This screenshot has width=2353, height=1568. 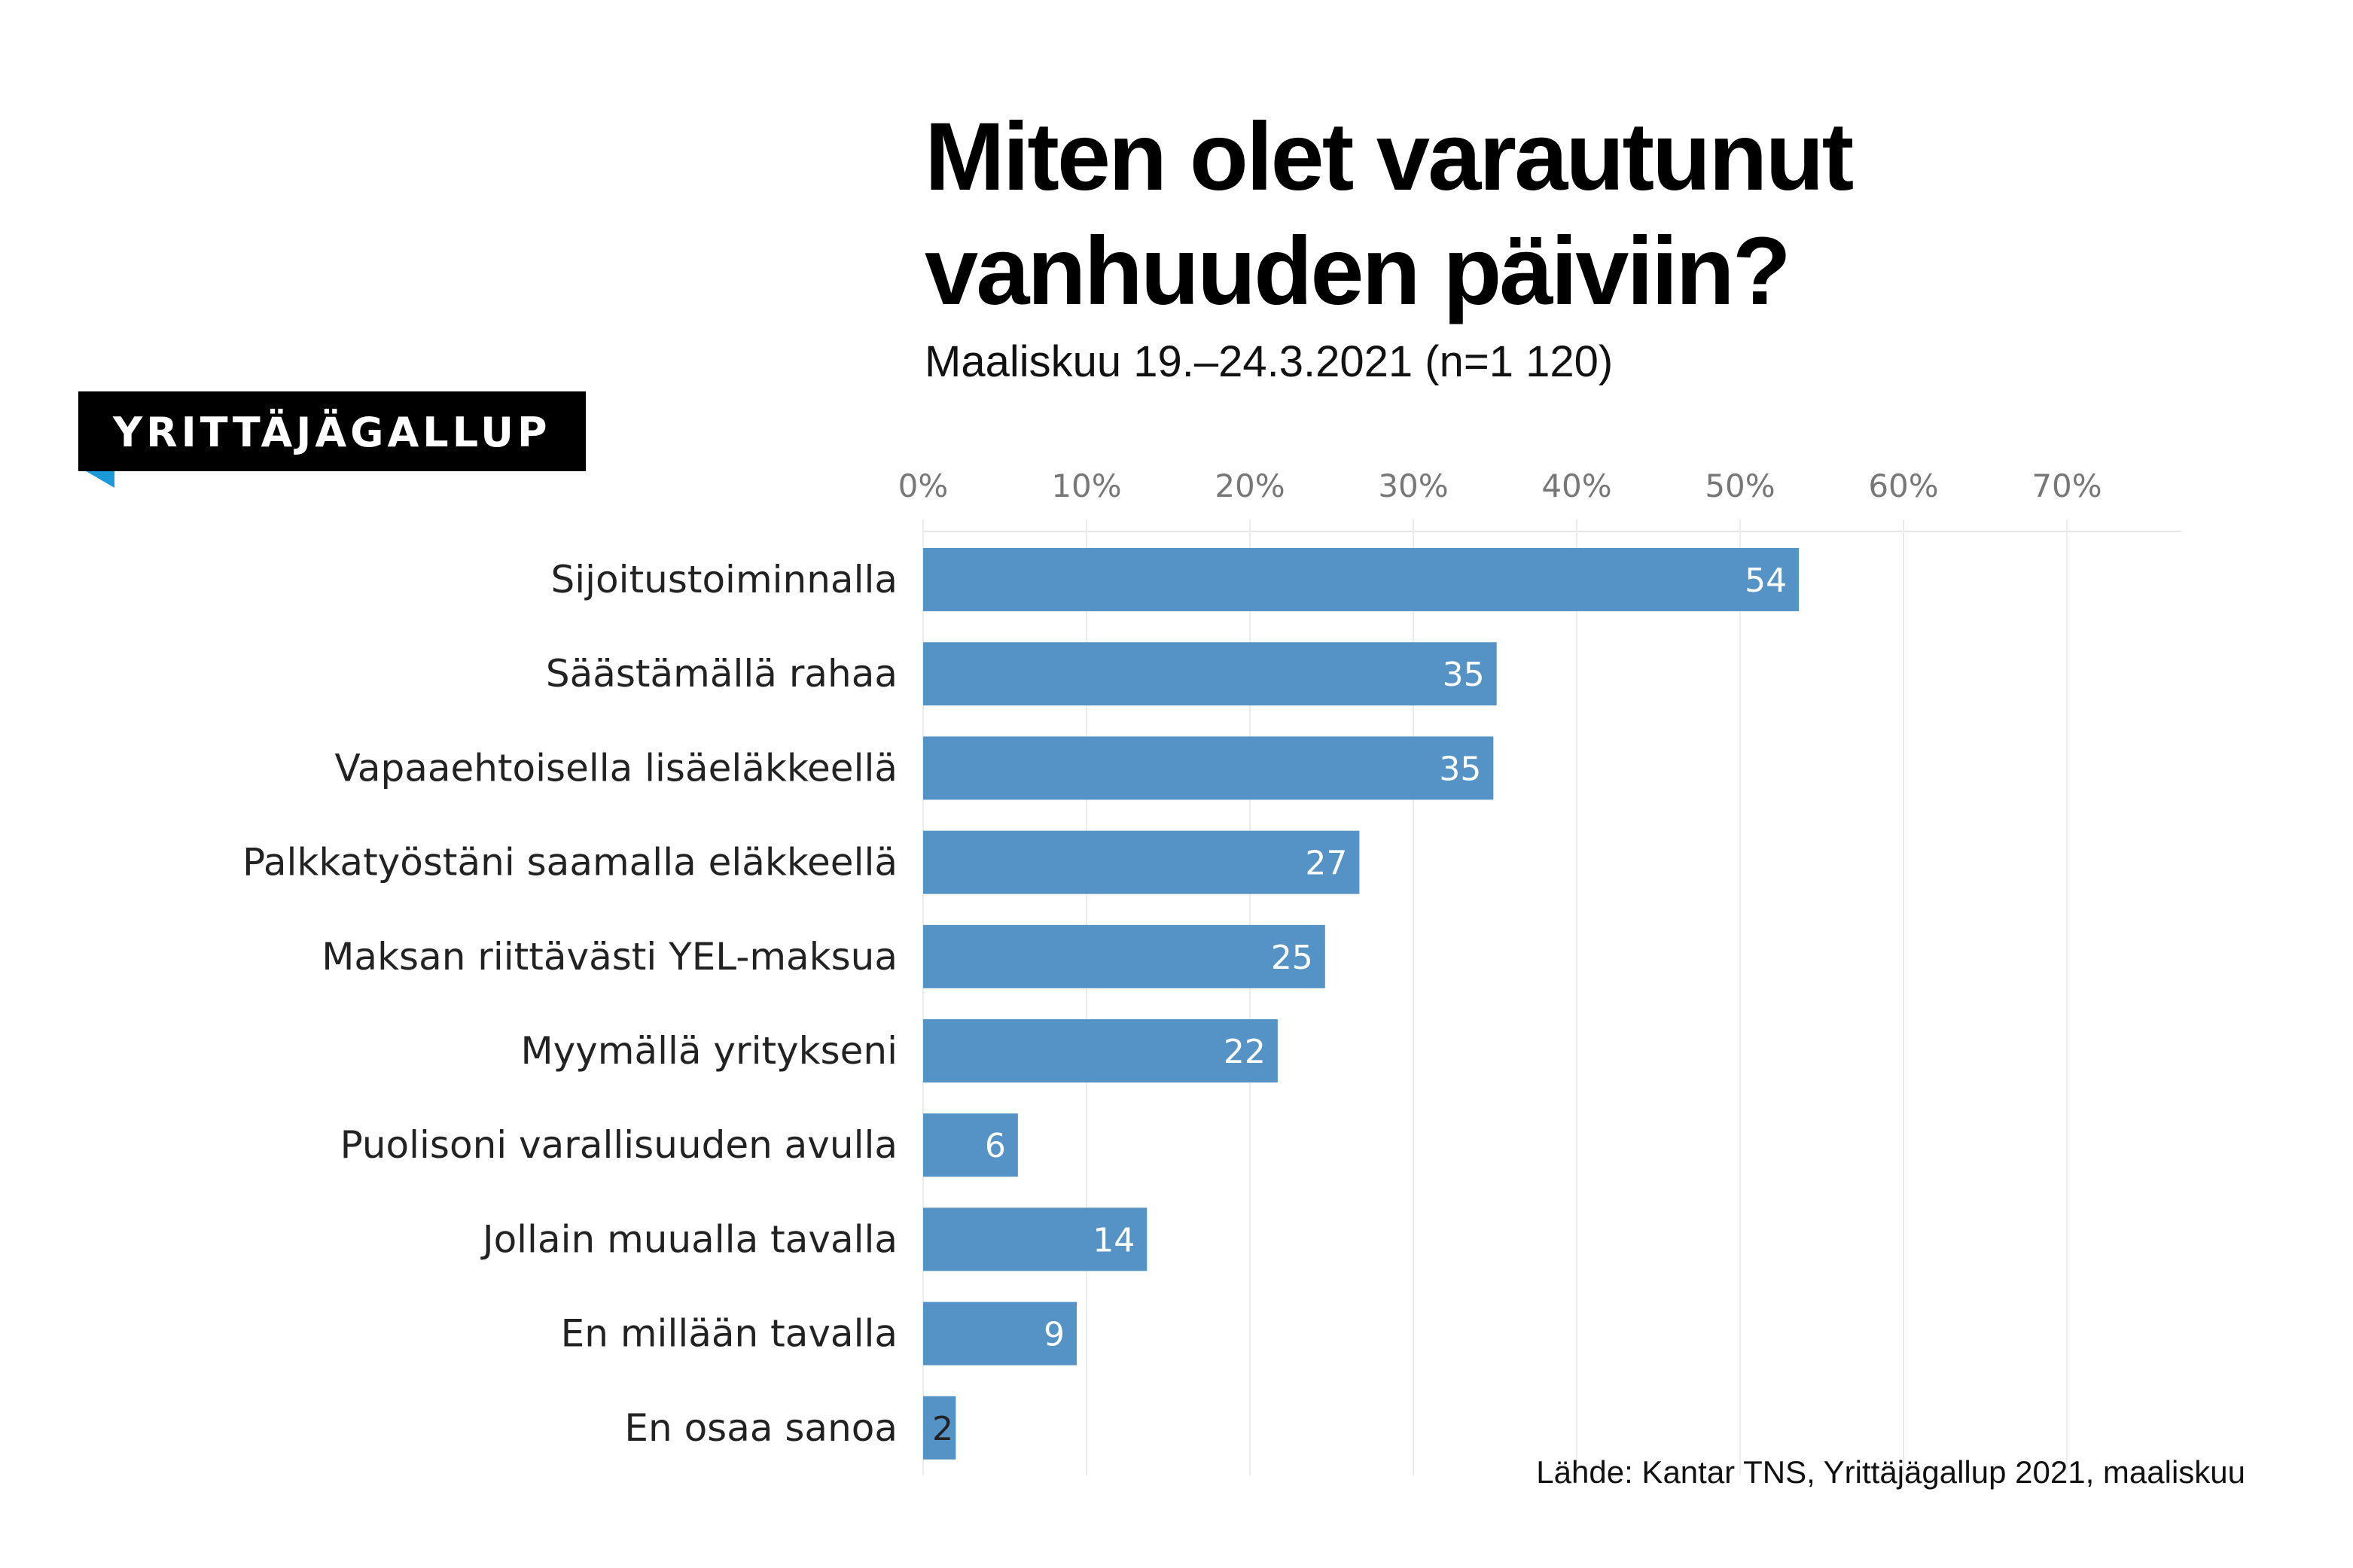 I want to click on chart-title-line-2: vanhuuden päiviin?, so click(x=1357, y=271).